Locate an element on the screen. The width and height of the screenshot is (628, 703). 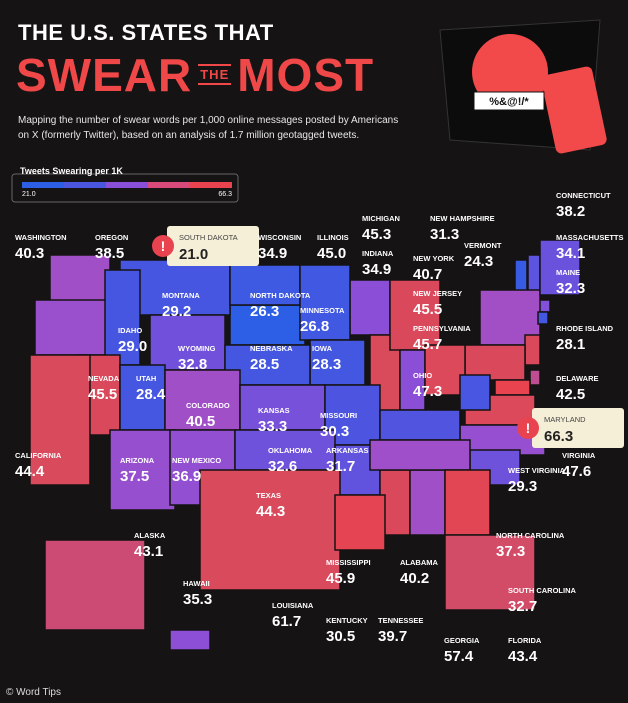
state-name: ARIZONA is located at coordinates (137, 460).